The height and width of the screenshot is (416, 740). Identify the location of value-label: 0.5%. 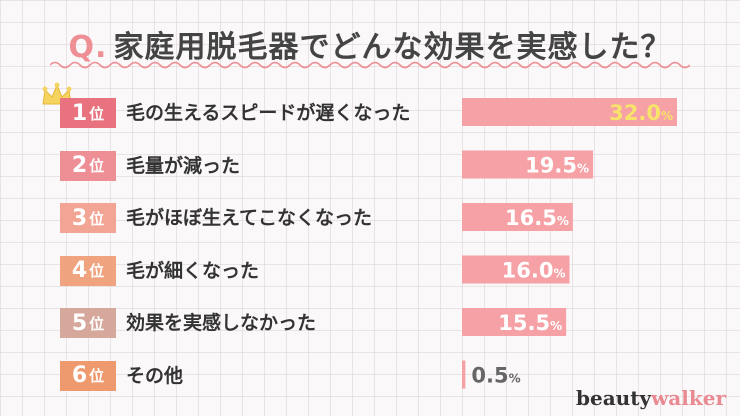
(495, 376).